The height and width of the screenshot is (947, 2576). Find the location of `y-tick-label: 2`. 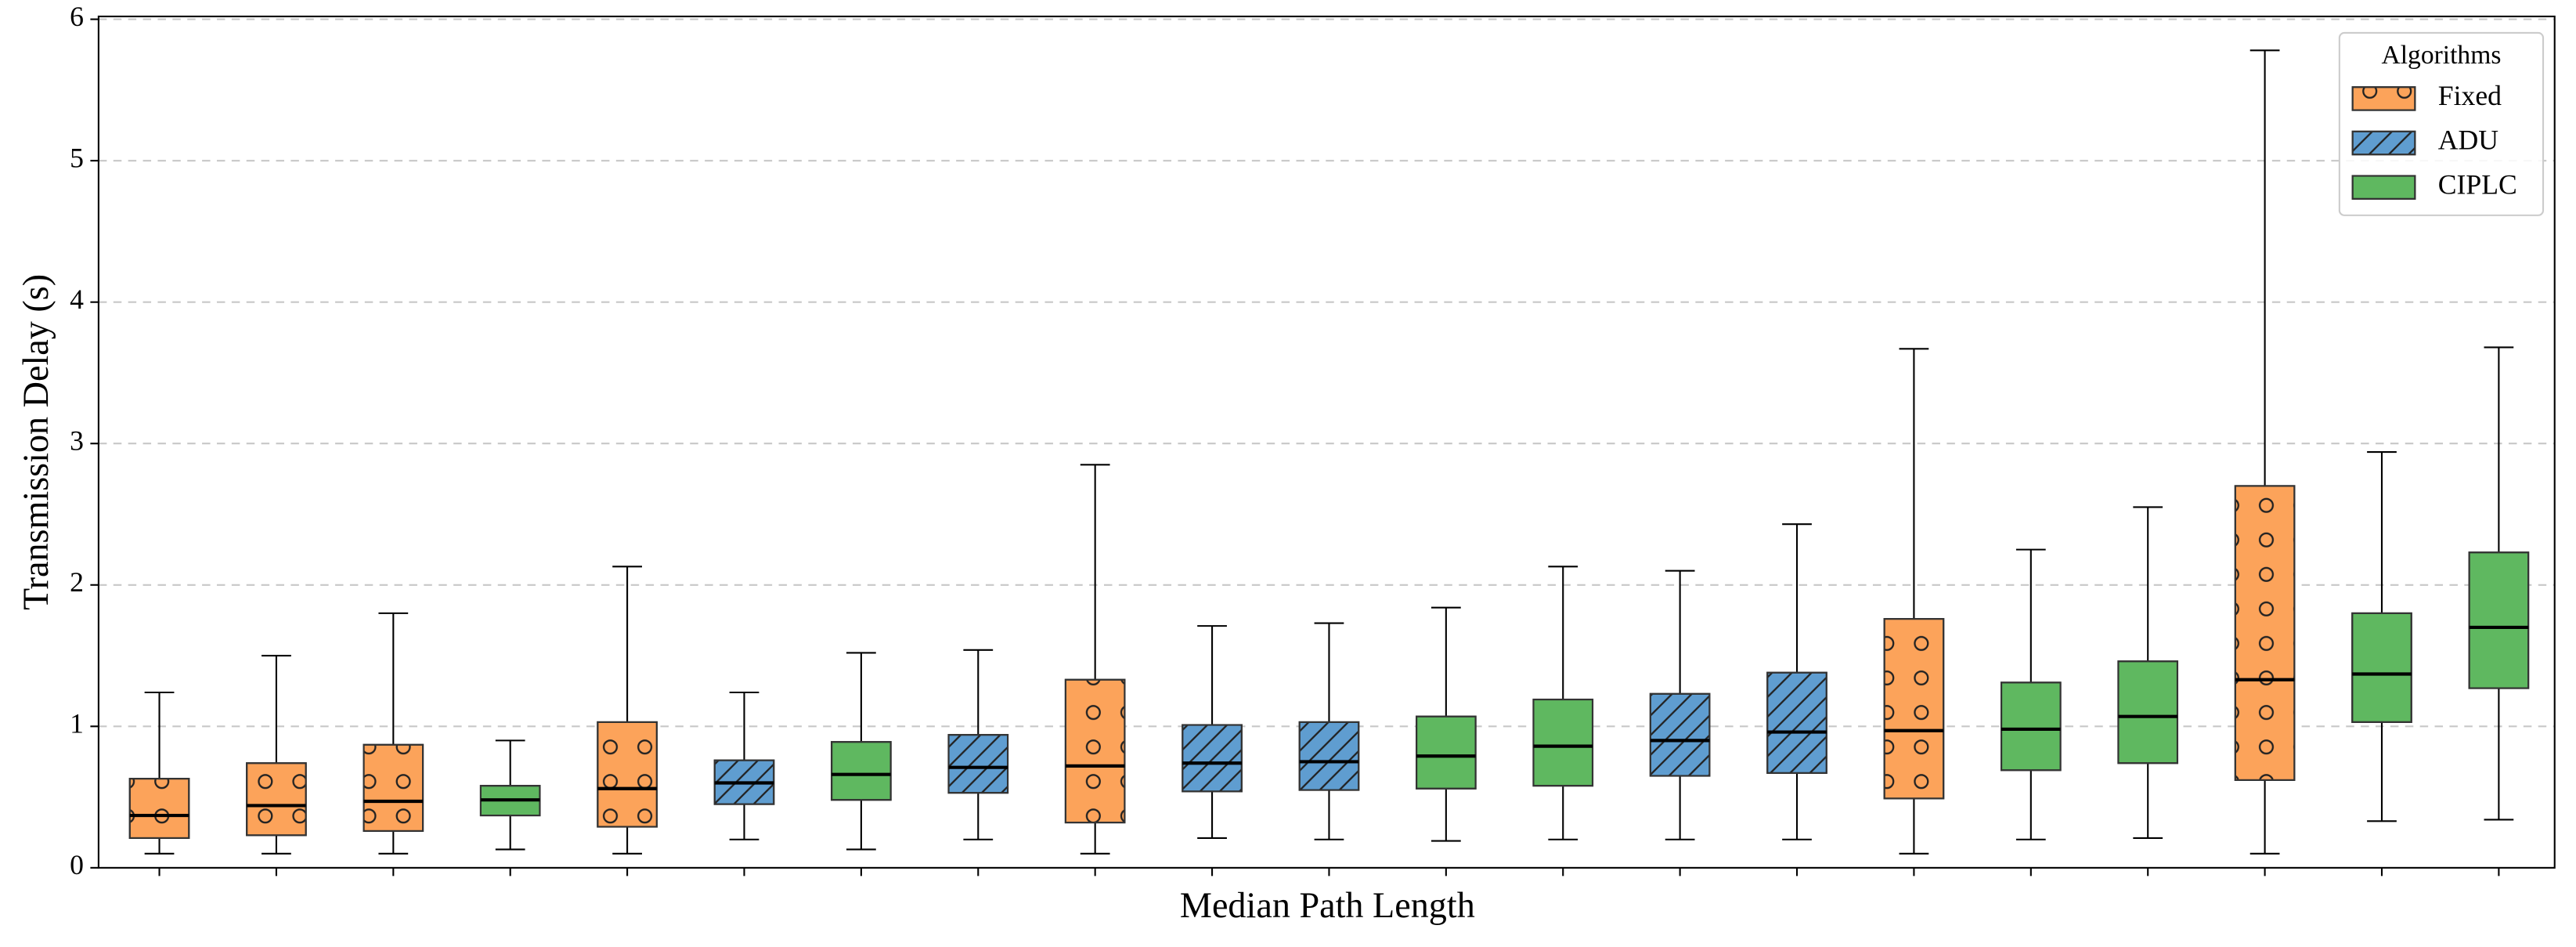

y-tick-label: 2 is located at coordinates (77, 582).